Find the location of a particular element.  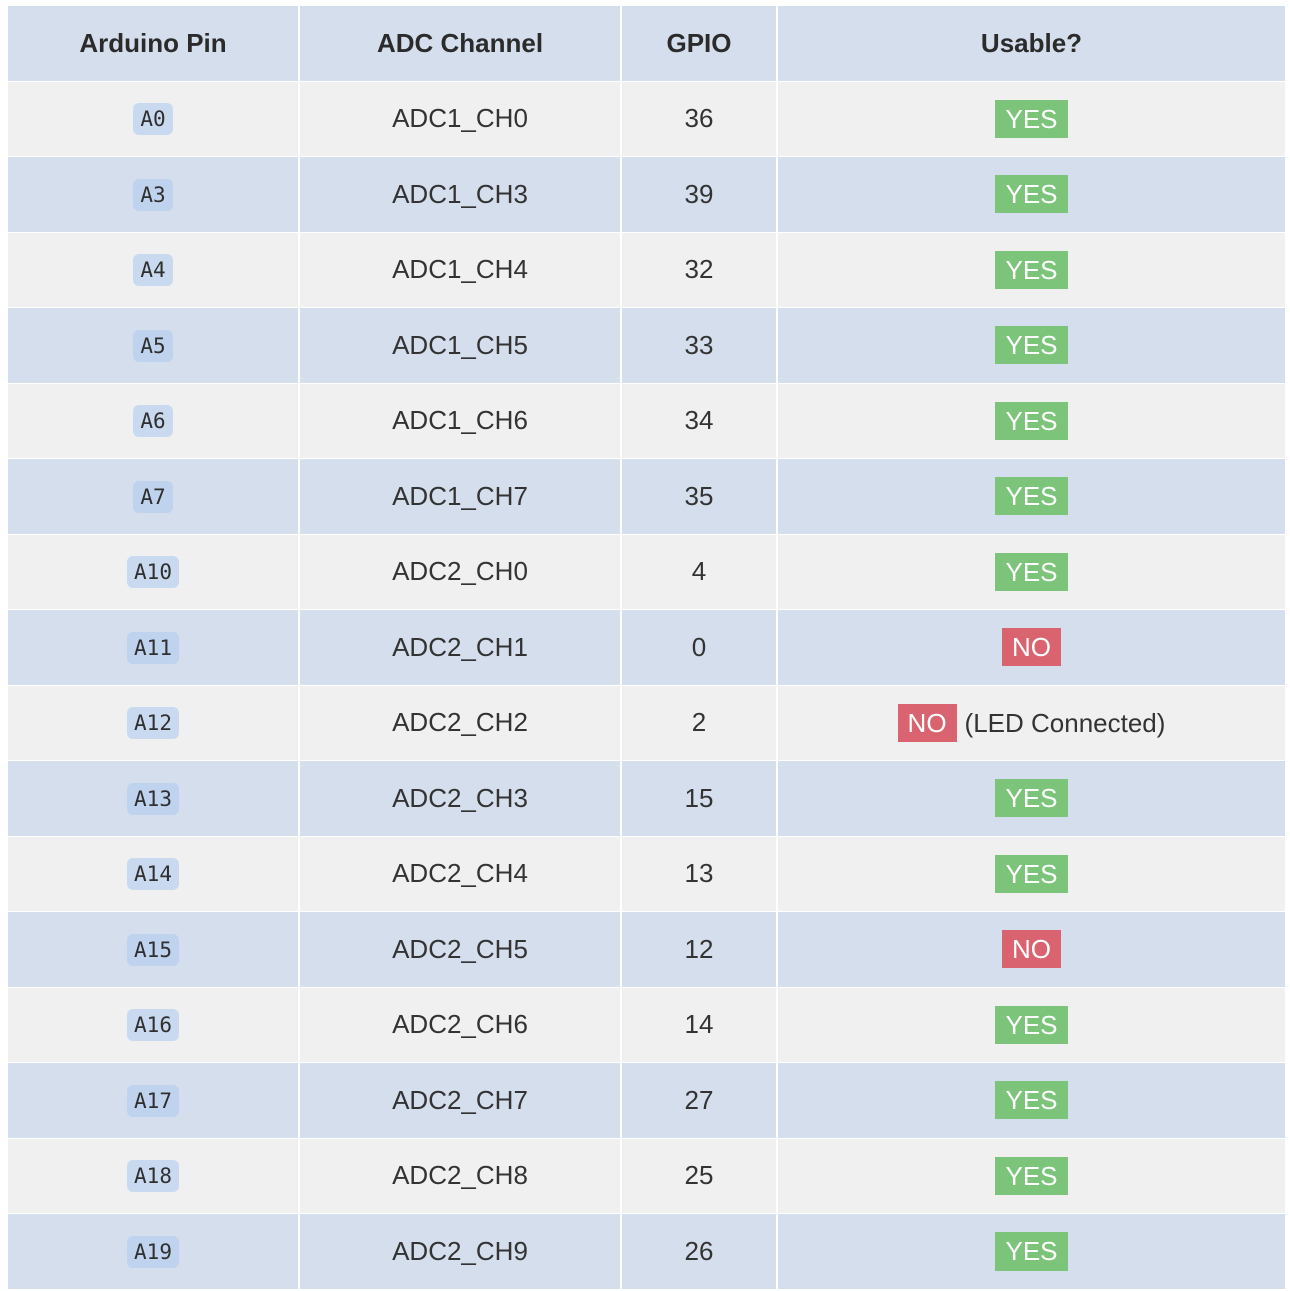

cell-arduino-pin: A12 is located at coordinates (154, 723).